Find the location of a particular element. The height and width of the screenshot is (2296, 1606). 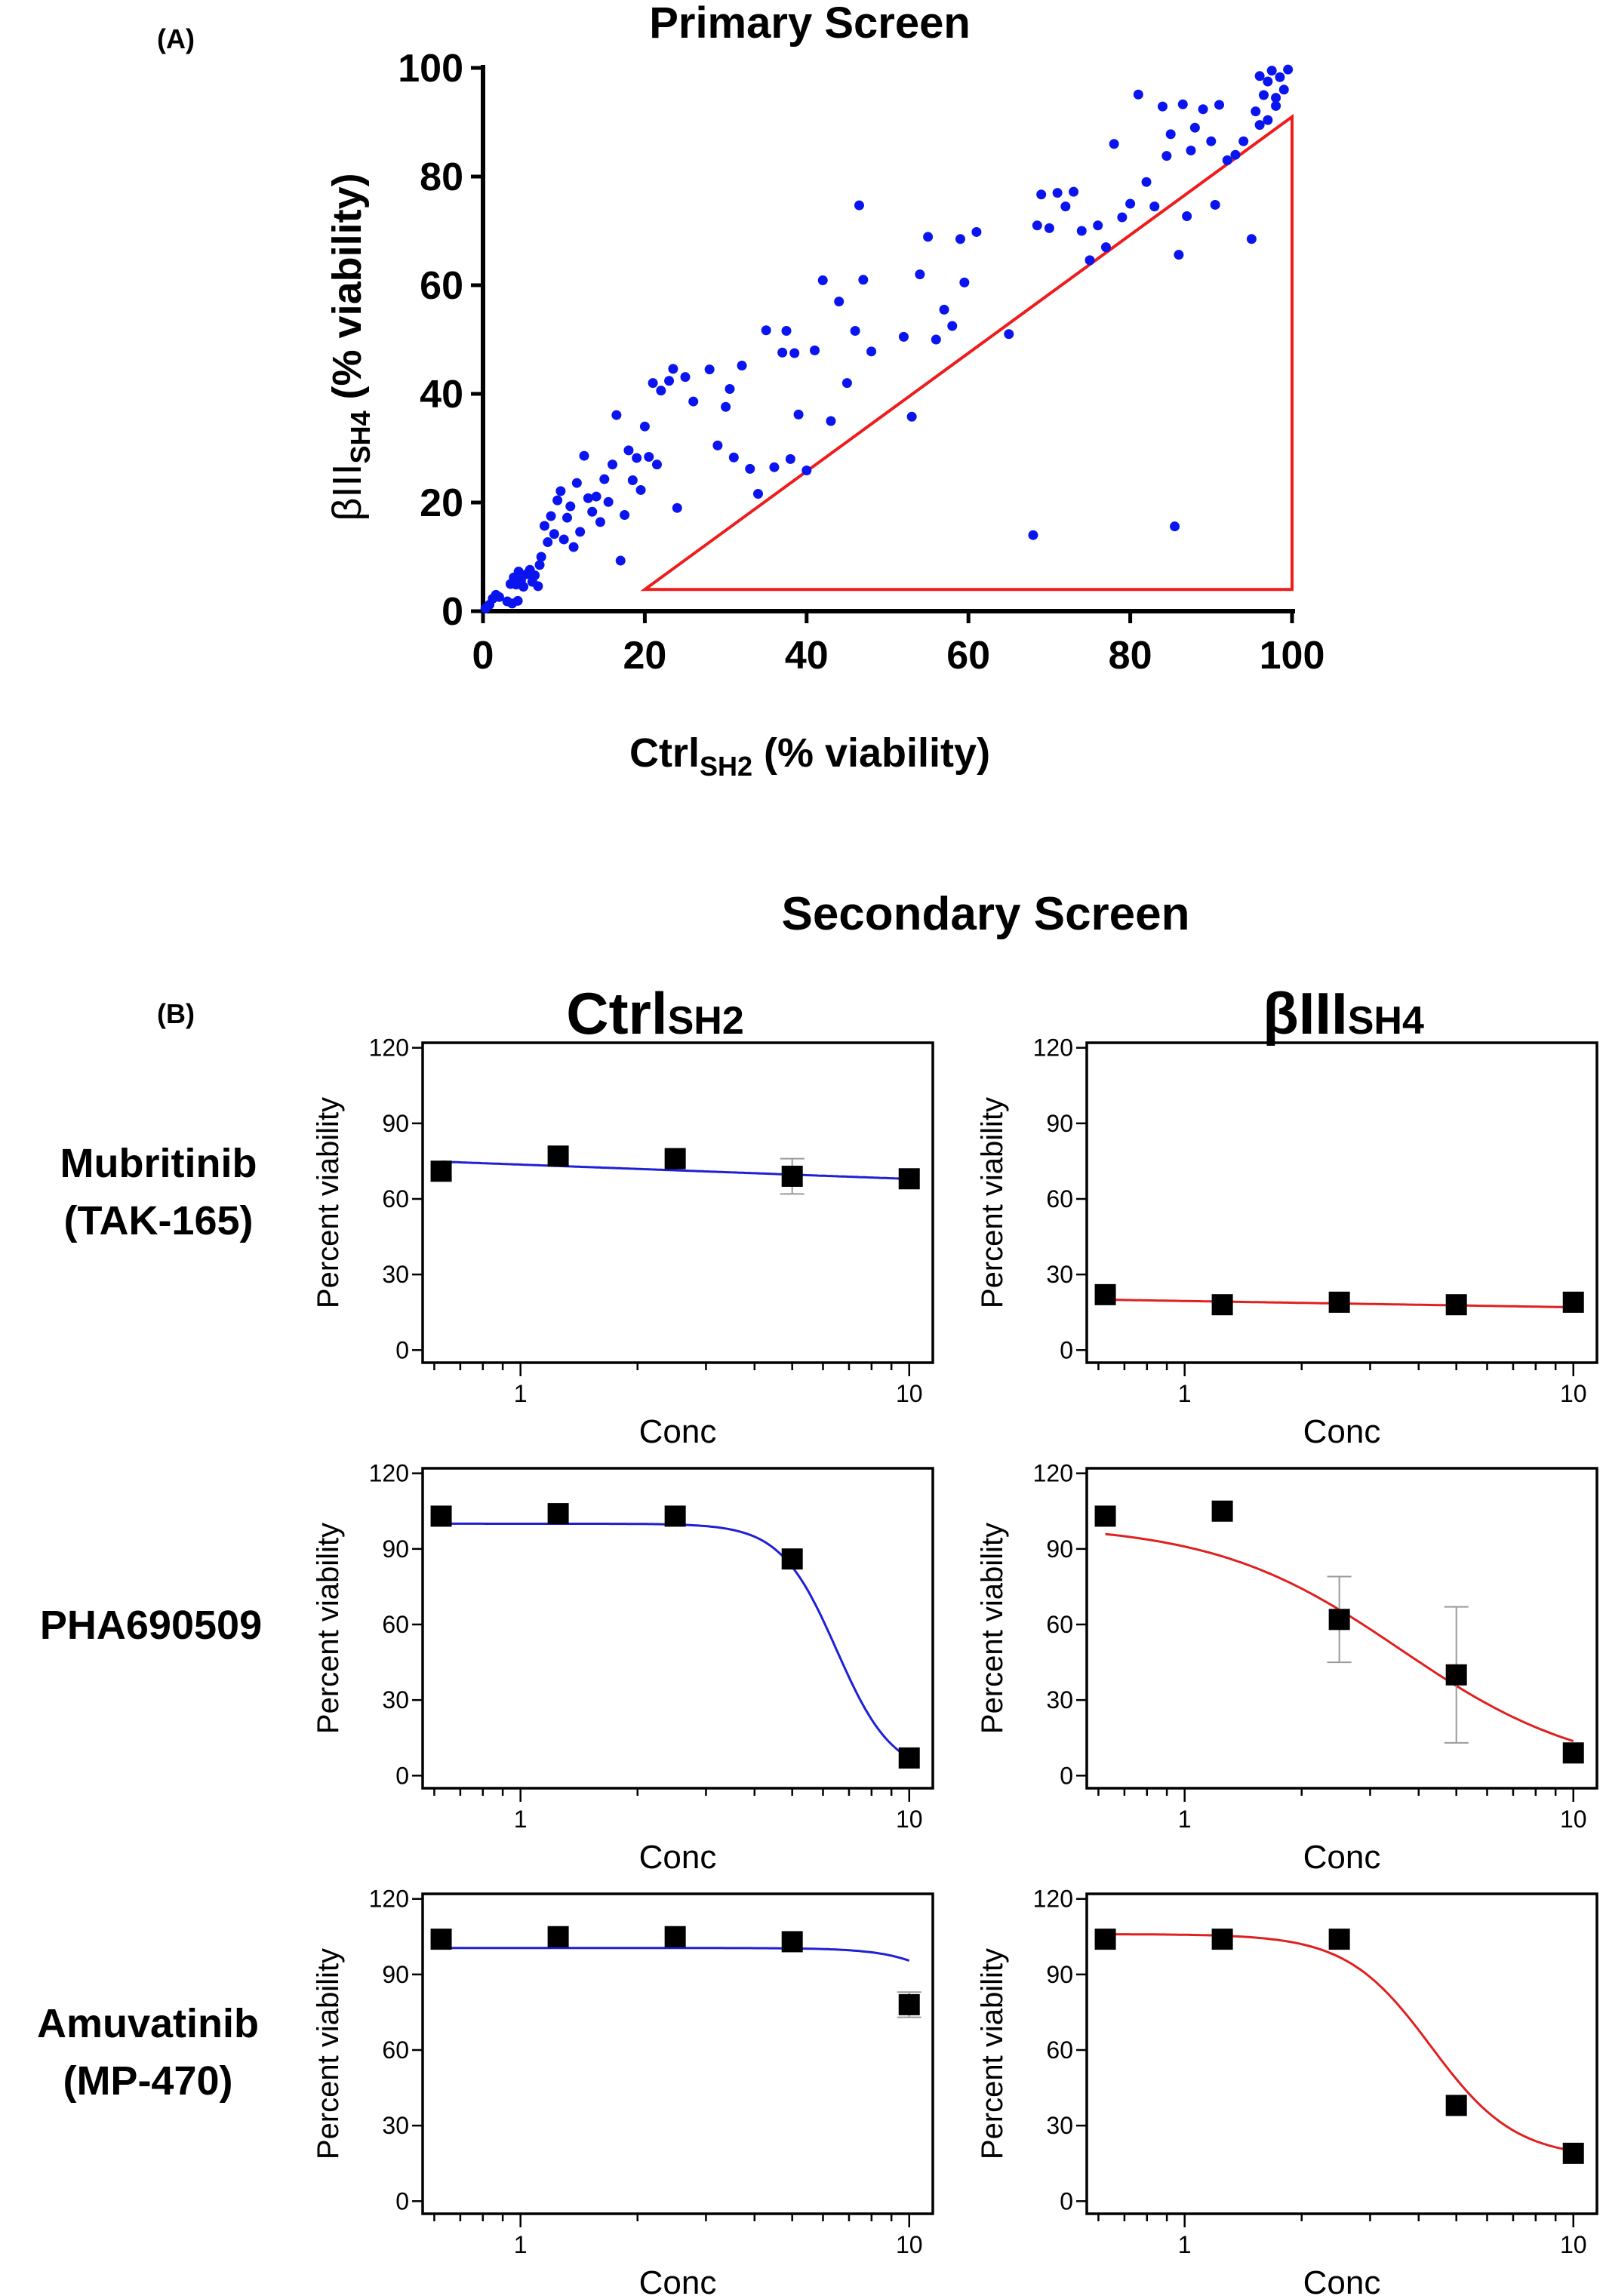

x-tick-label: 0 is located at coordinates (483, 656).